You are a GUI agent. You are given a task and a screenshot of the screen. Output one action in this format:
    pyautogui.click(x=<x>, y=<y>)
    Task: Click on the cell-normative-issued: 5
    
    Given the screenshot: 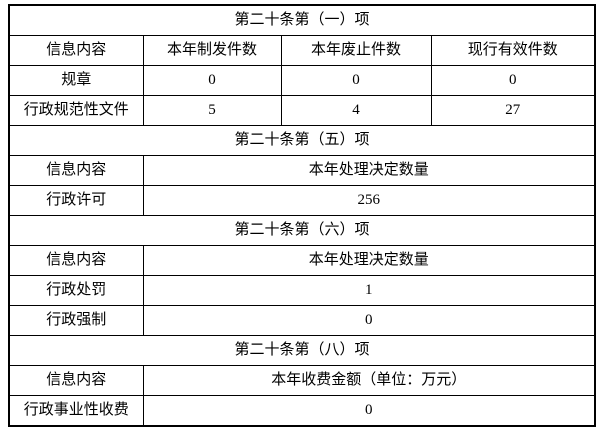 What is the action you would take?
    pyautogui.click(x=212, y=110)
    